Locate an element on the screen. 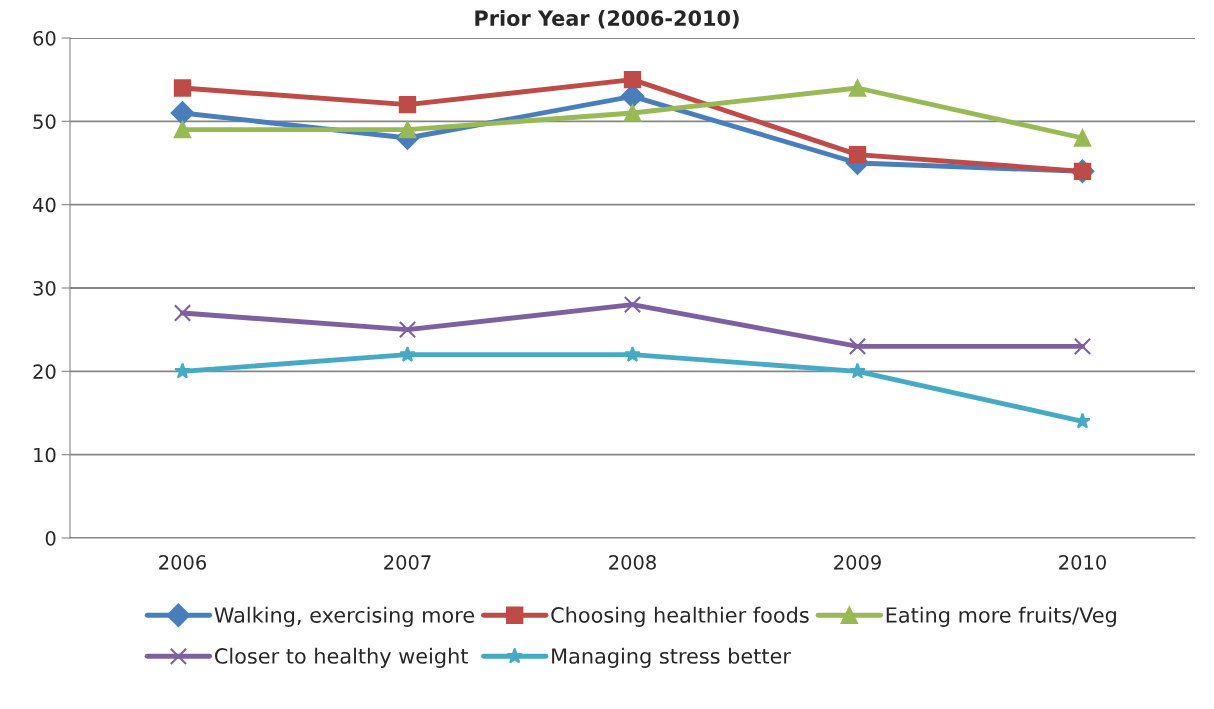 The height and width of the screenshot is (709, 1214). y-tick-label: 40 is located at coordinates (44, 205).